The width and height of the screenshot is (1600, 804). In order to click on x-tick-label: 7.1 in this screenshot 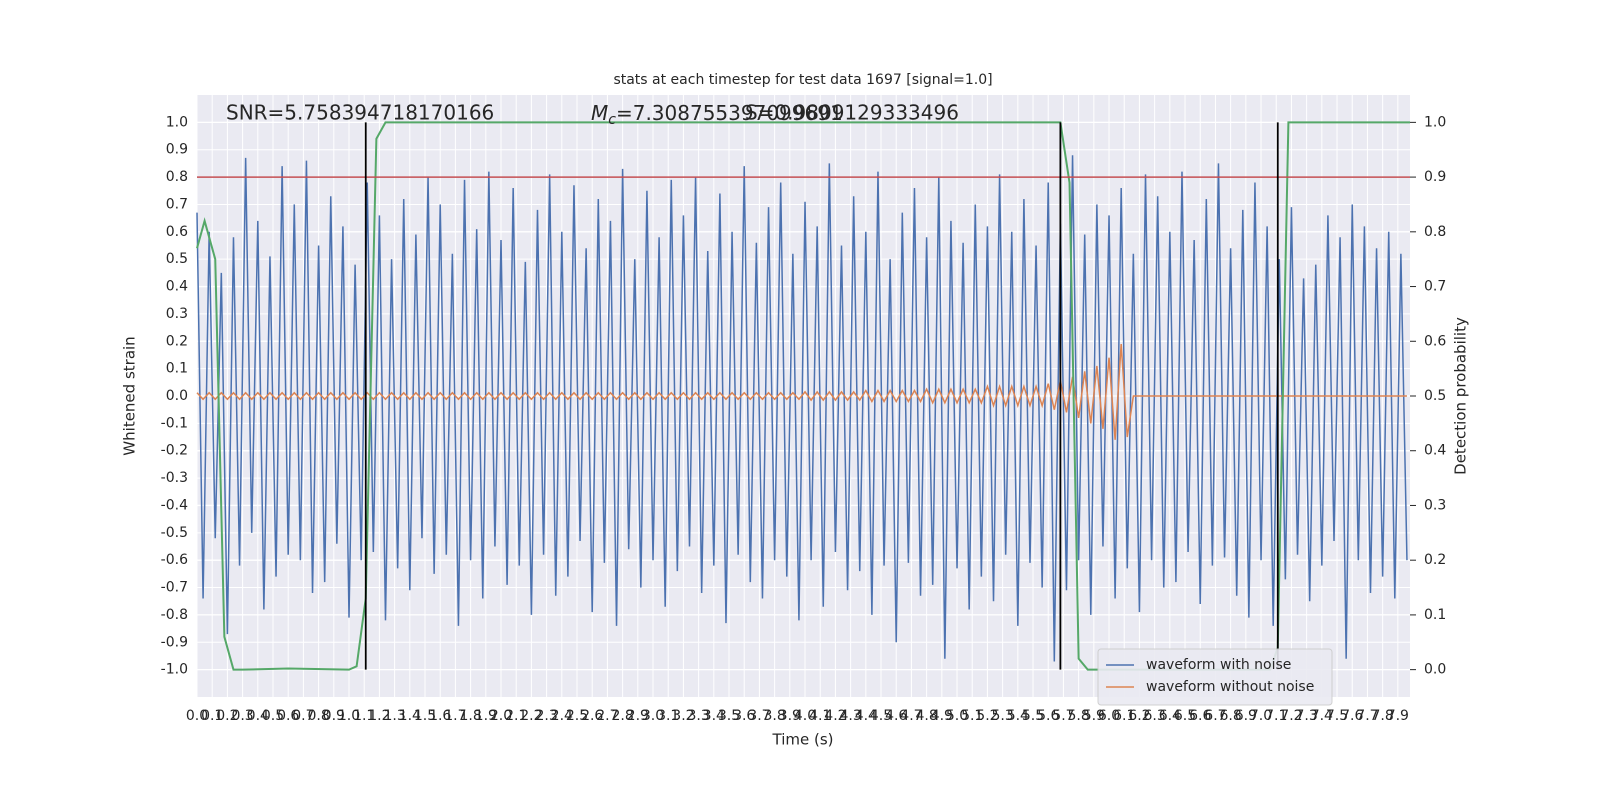, I will do `click(1276, 716)`.